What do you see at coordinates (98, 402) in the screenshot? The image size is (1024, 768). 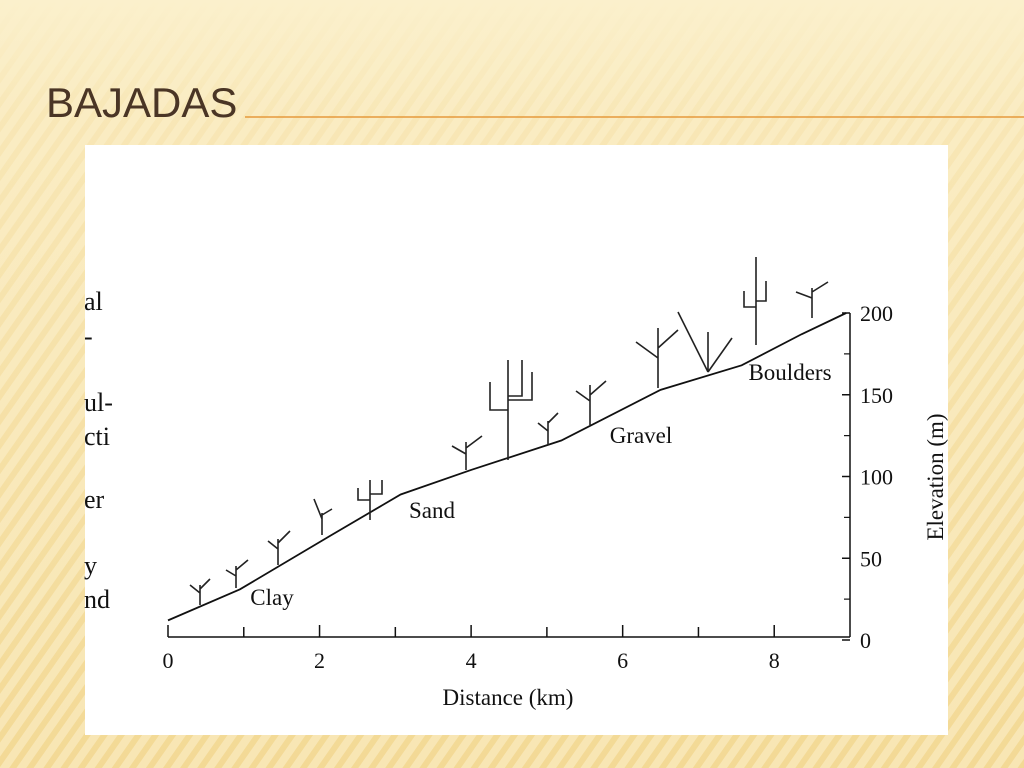 I see `margin-fragment: ul-` at bounding box center [98, 402].